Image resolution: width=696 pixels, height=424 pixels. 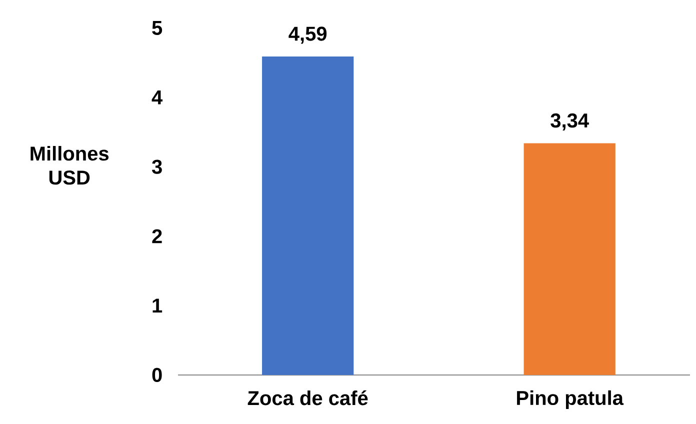 I want to click on data-label: 4,59, so click(x=307, y=35).